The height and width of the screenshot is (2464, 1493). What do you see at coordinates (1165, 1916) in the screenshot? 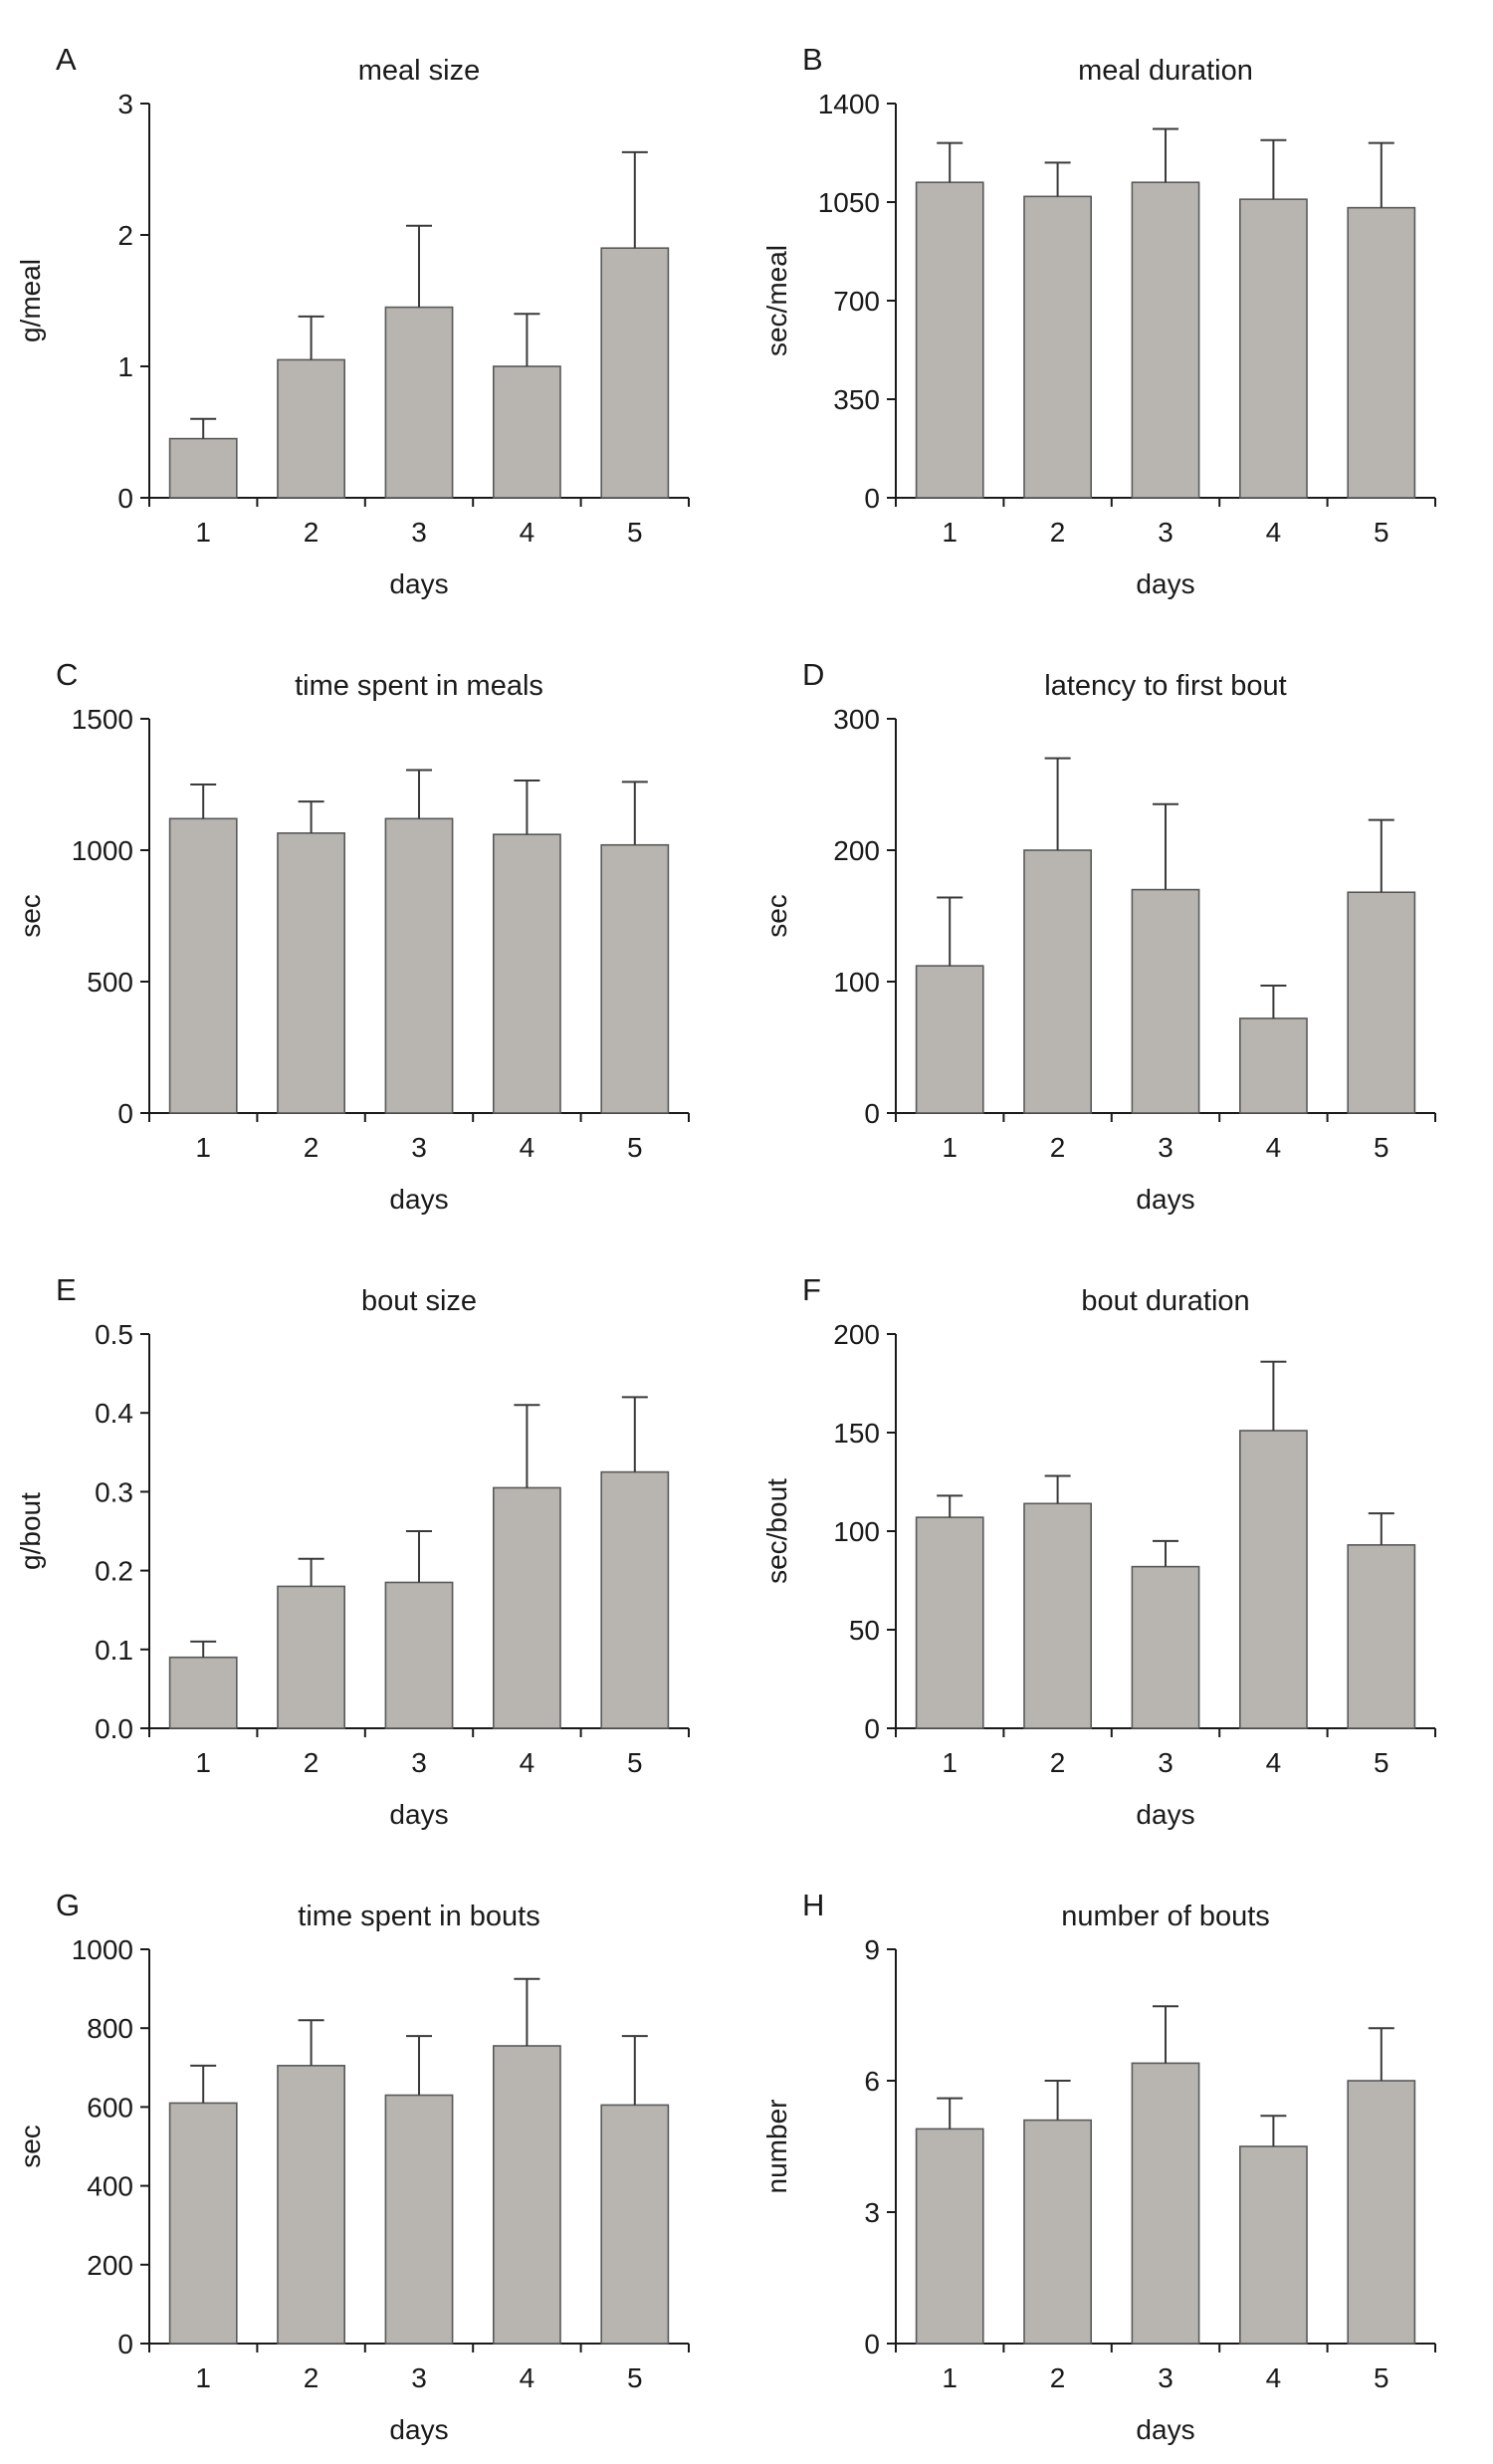
I see `chart-title: number of bouts` at bounding box center [1165, 1916].